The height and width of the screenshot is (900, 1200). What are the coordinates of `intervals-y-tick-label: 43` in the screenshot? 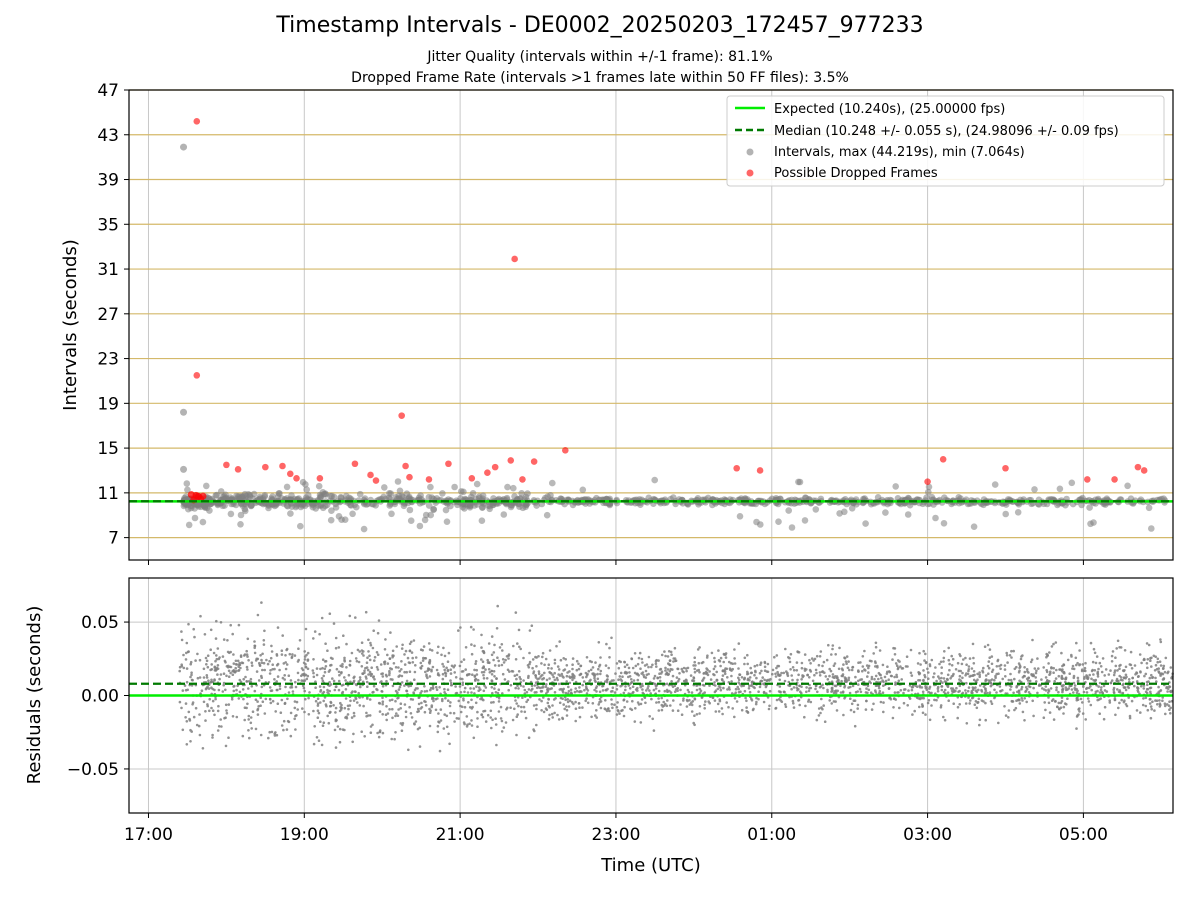 It's located at (108, 136).